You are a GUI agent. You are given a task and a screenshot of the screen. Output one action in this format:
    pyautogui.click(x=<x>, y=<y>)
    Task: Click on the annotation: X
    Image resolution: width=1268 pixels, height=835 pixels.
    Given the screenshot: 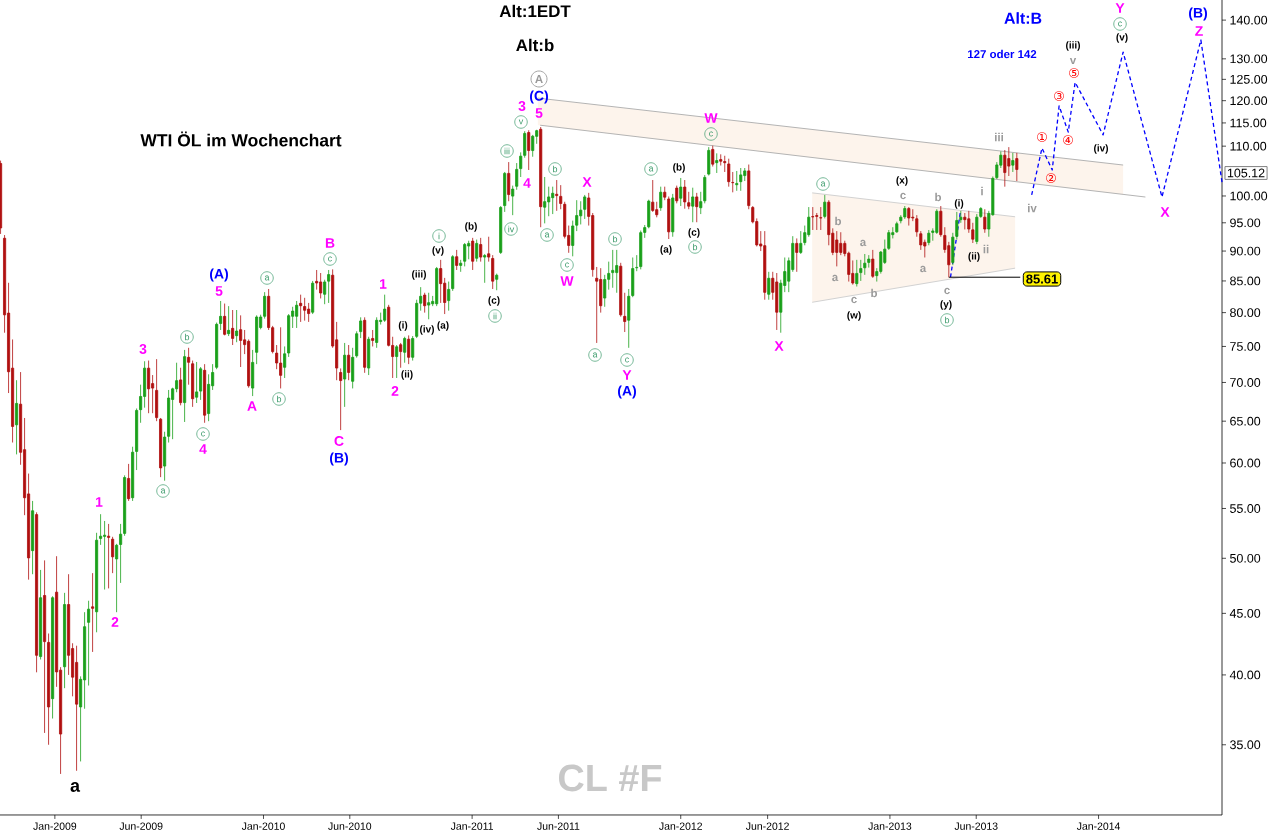 What is the action you would take?
    pyautogui.click(x=587, y=182)
    